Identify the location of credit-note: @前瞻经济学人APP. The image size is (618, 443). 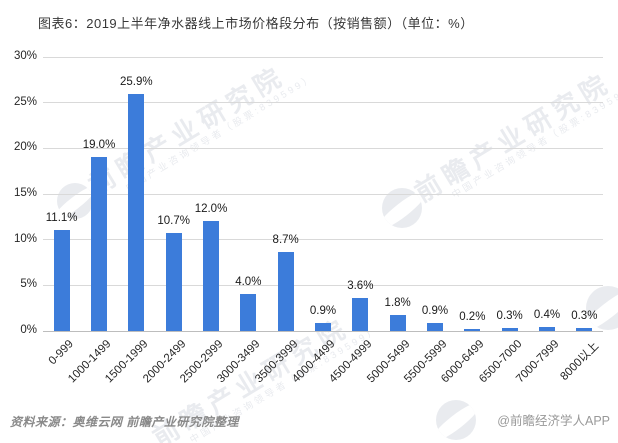
(553, 421).